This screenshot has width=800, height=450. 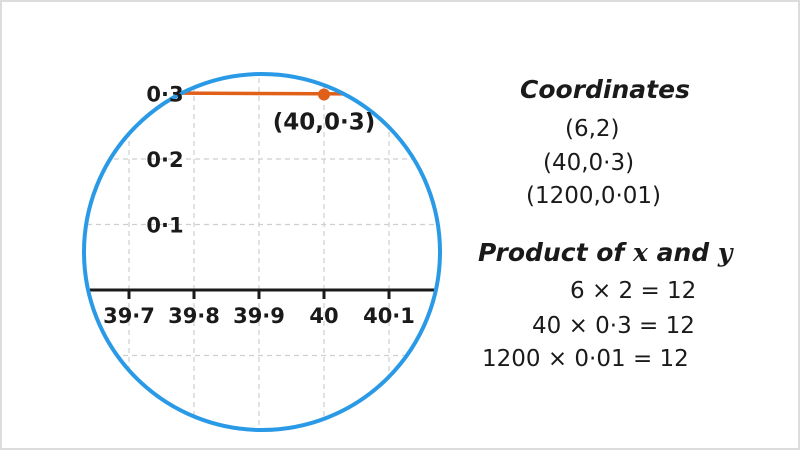 What do you see at coordinates (324, 94) in the screenshot?
I see `highlighted-point` at bounding box center [324, 94].